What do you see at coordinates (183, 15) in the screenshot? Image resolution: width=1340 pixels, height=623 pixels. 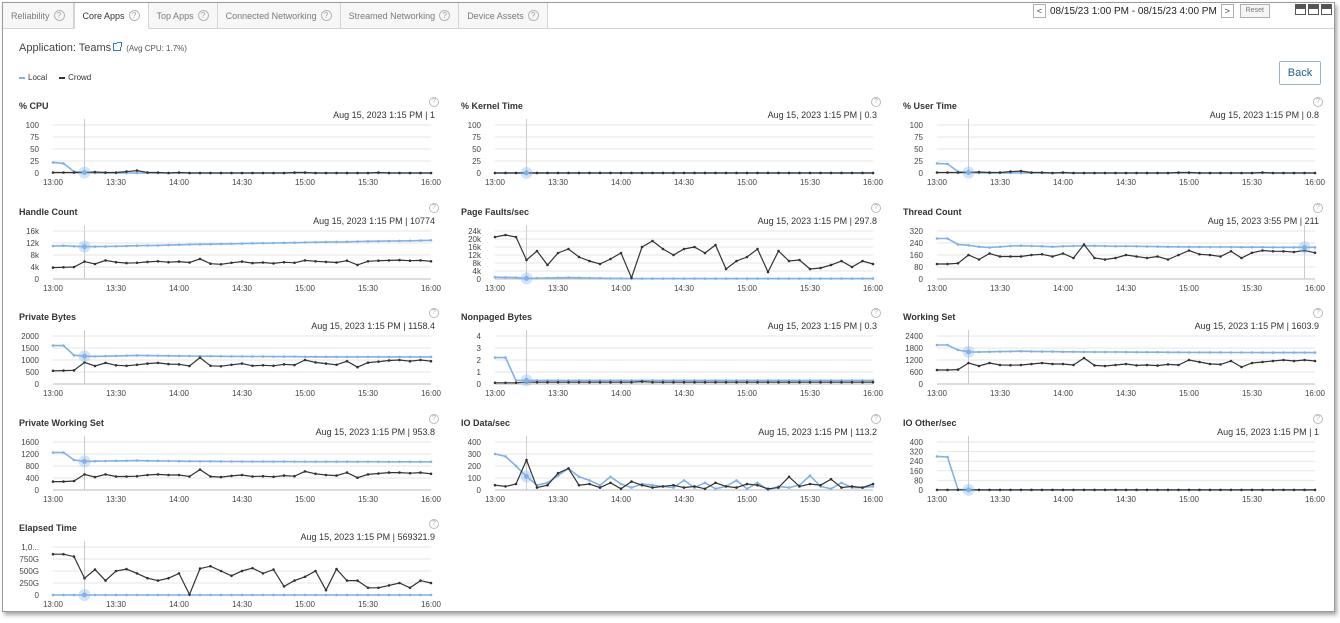 I see `tab-top-apps: Top Apps?` at bounding box center [183, 15].